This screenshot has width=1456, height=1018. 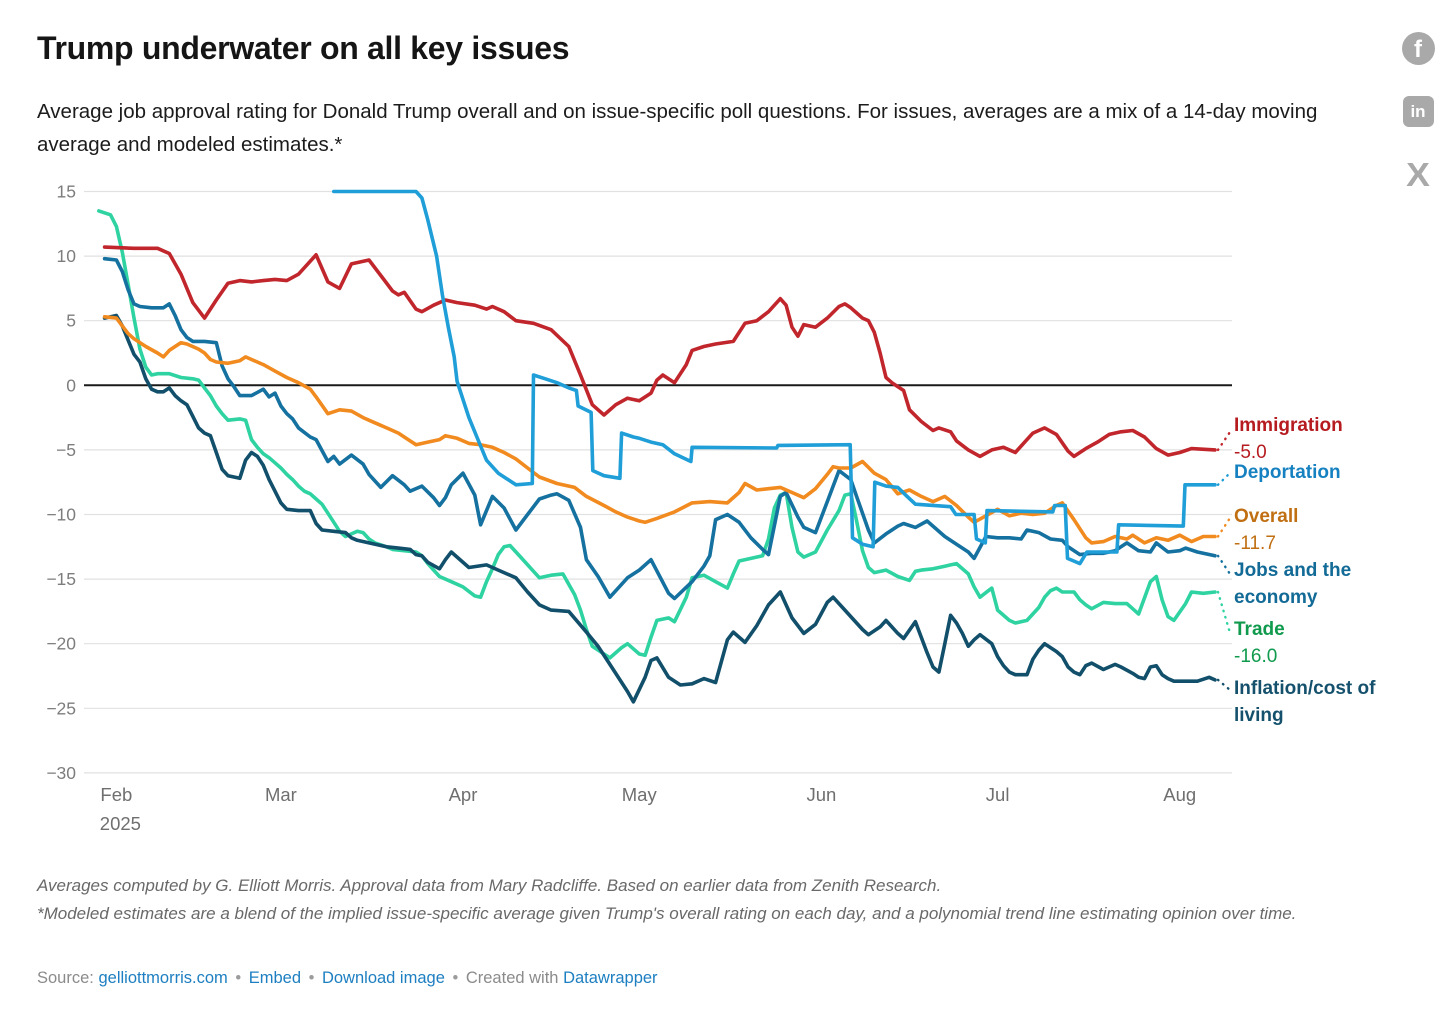 What do you see at coordinates (281, 794) in the screenshot?
I see `x-tick-label: Mar` at bounding box center [281, 794].